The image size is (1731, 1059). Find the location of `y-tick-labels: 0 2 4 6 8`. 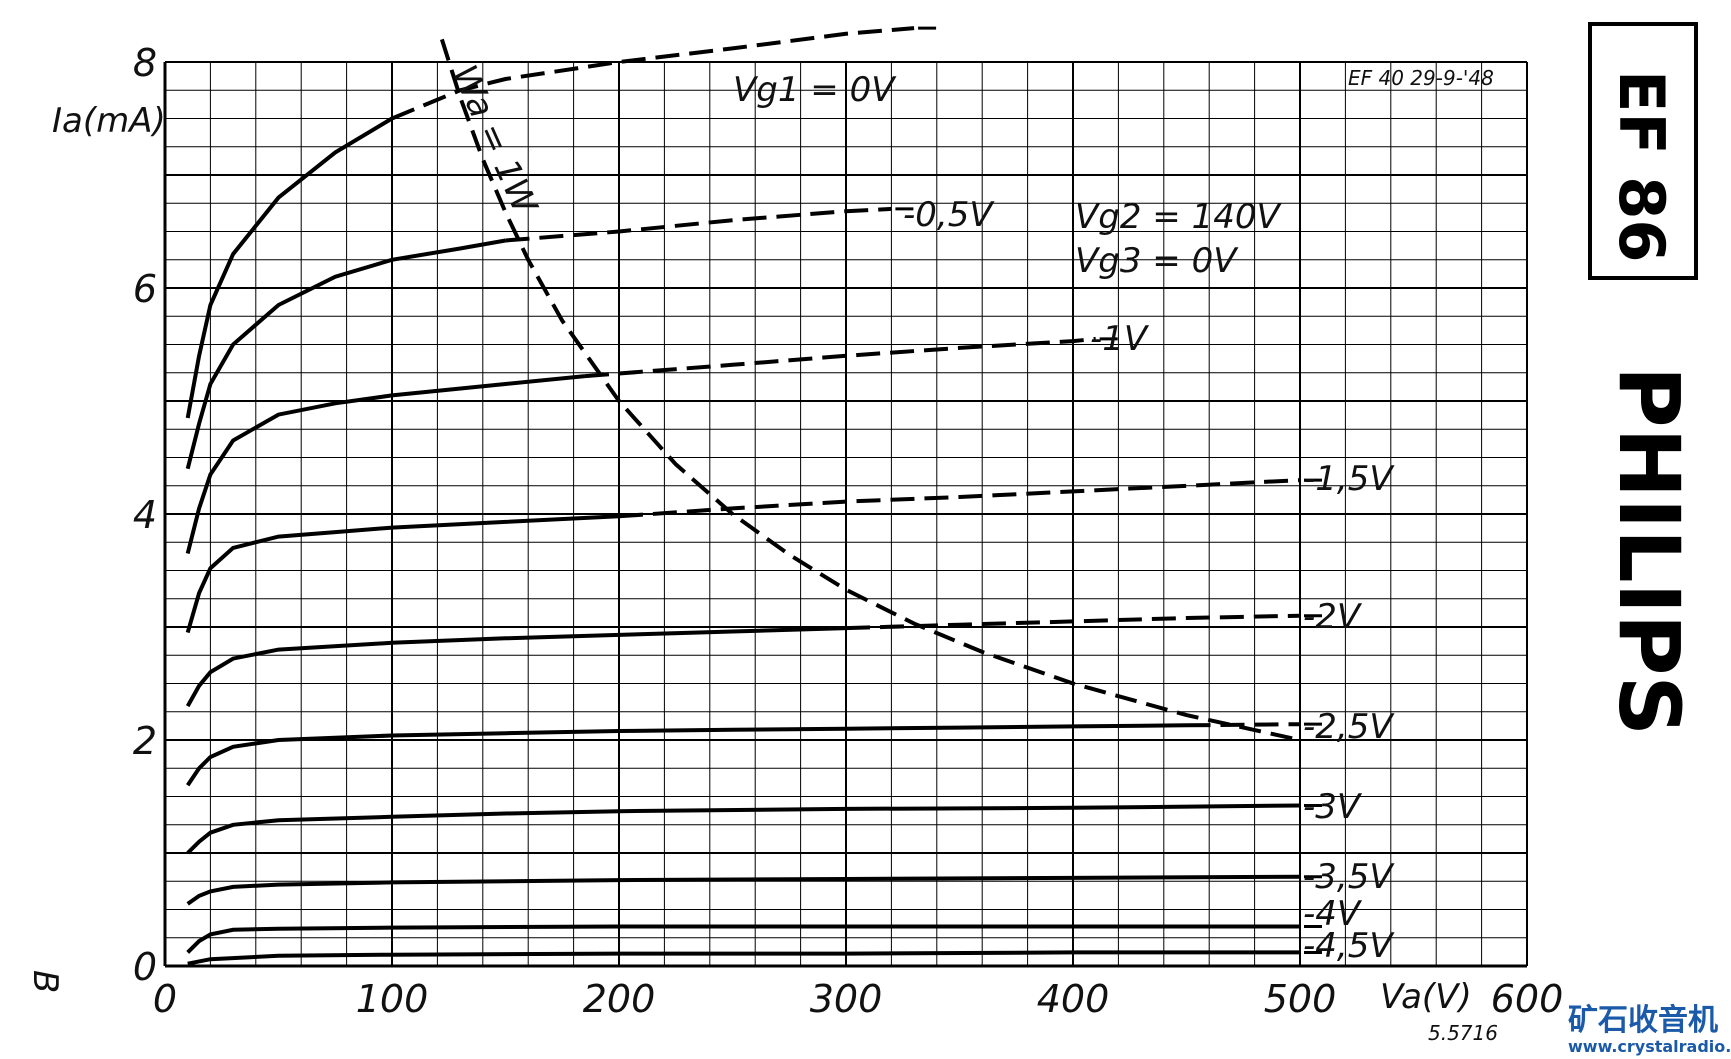

y-tick-labels: 0 2 4 6 8 is located at coordinates (145, 515).